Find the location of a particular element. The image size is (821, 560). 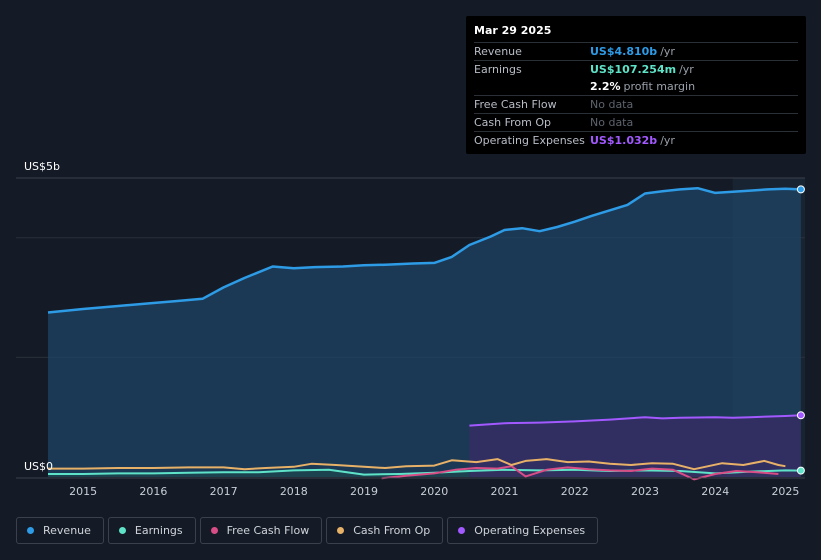

x-tick-label: 2021 is located at coordinates (505, 491).